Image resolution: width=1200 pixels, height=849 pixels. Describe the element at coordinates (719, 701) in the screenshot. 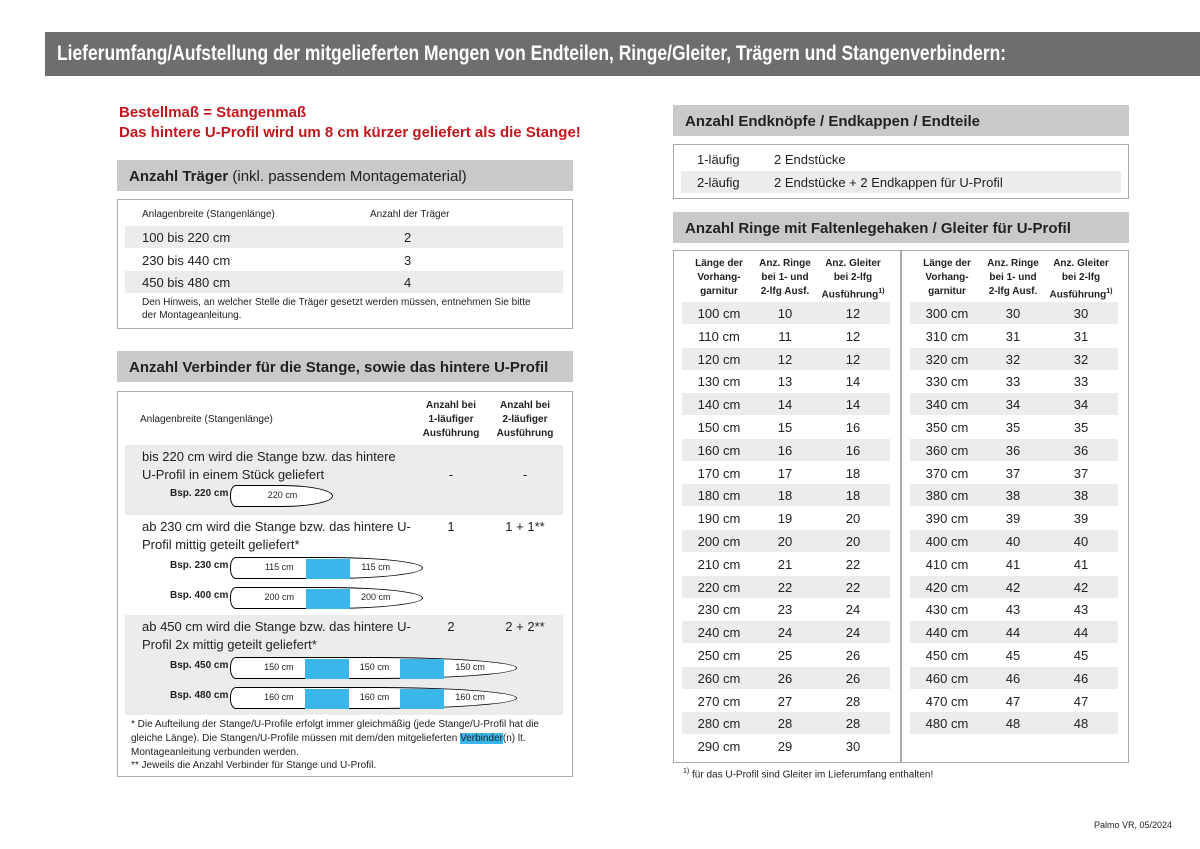

I see `cell: 270 cm` at that location.